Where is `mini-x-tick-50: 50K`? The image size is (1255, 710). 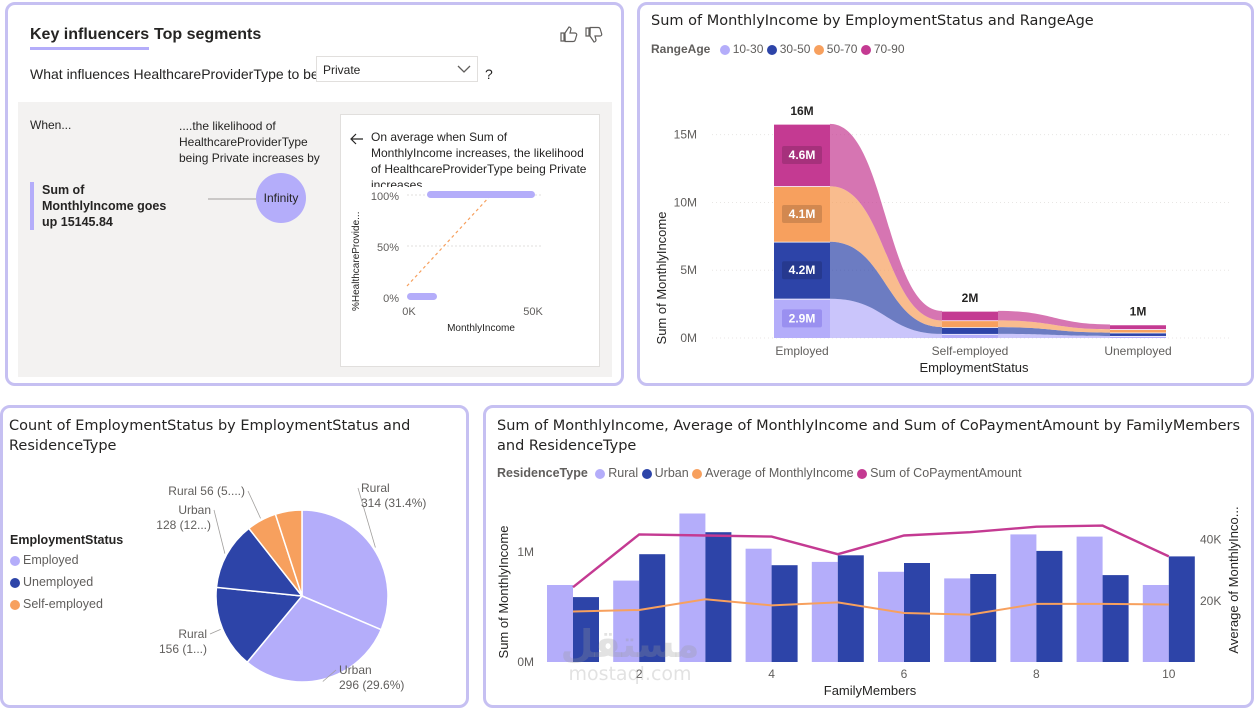
mini-x-tick-50: 50K is located at coordinates (533, 312).